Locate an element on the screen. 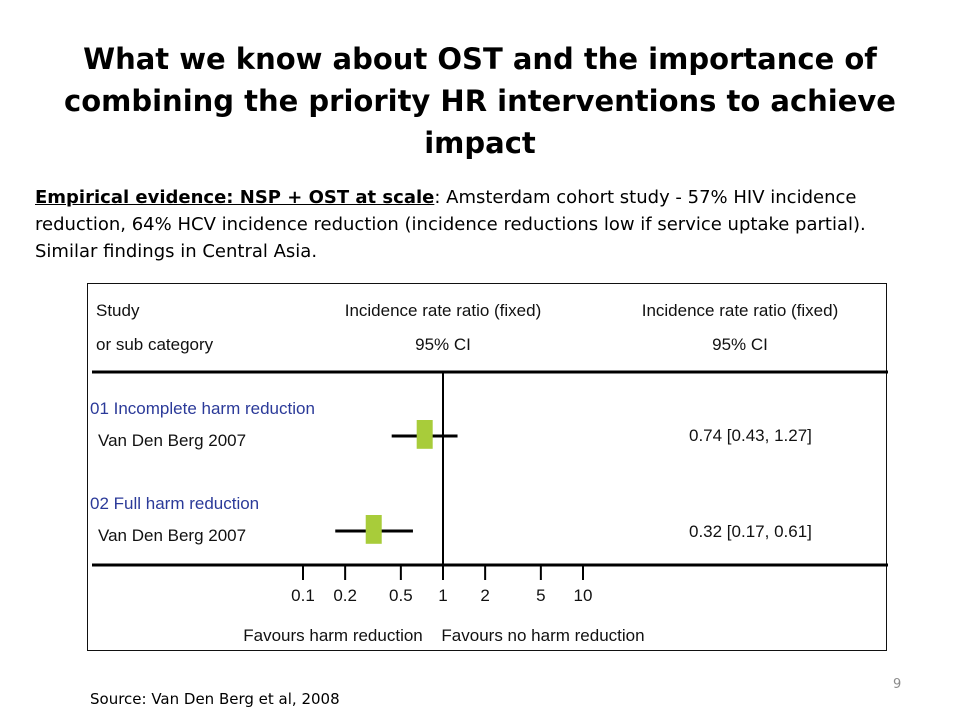 The height and width of the screenshot is (720, 960). evidence-lead: Empirical evidence: NSP + OST at scale is located at coordinates (235, 197).